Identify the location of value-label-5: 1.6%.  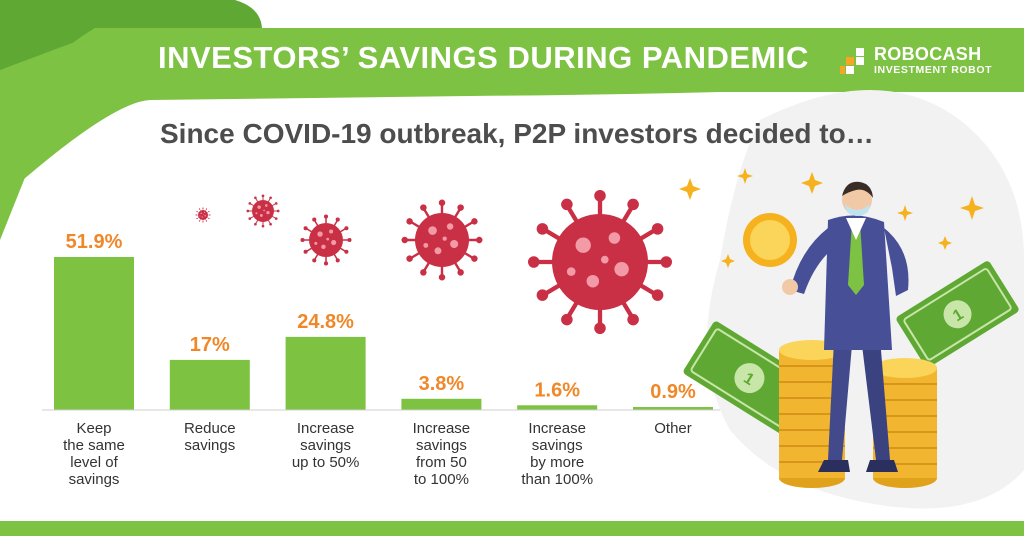
(557, 390).